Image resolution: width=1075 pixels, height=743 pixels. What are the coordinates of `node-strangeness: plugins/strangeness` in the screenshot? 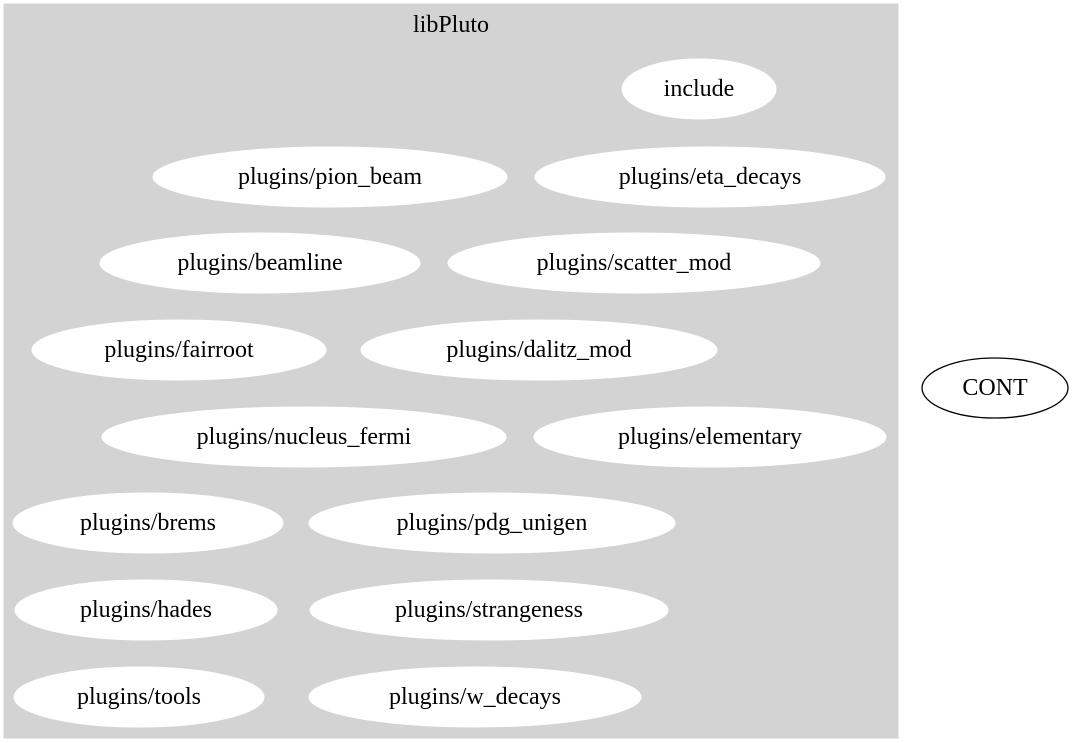 It's located at (489, 610).